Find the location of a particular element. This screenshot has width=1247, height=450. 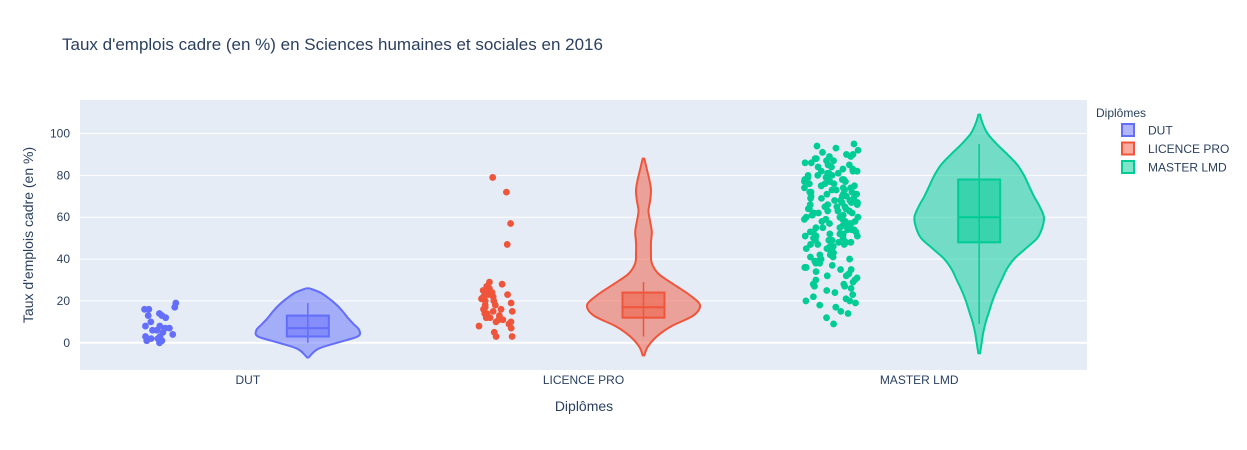

trace-licence-pro is located at coordinates (588, 257).